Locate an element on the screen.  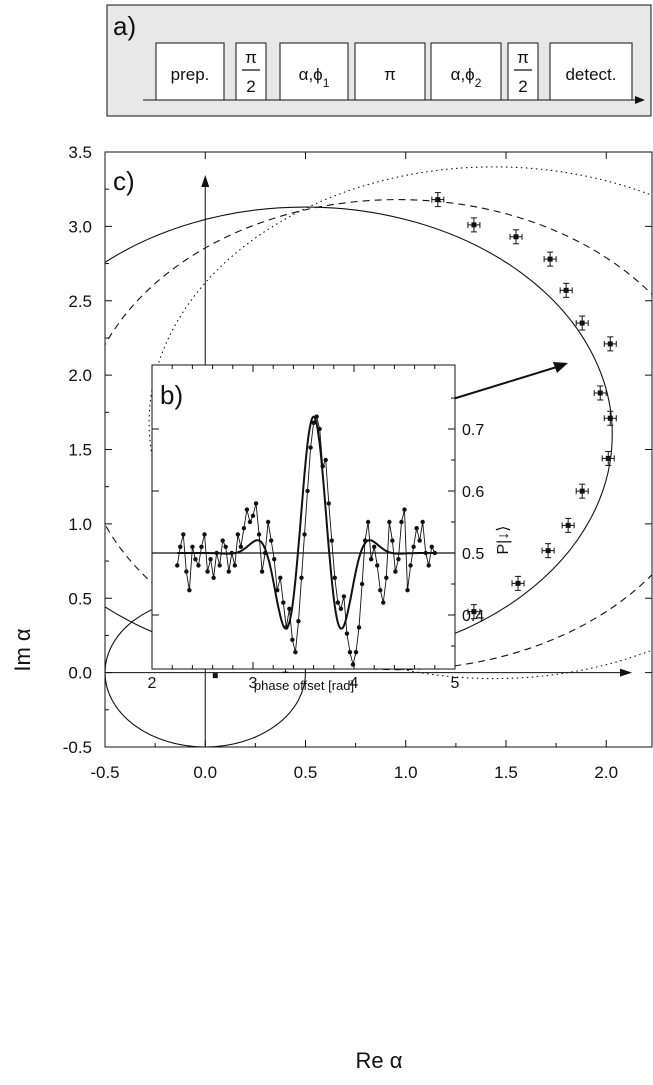
inset-x-tick-label-1: 3 is located at coordinates (253, 683).